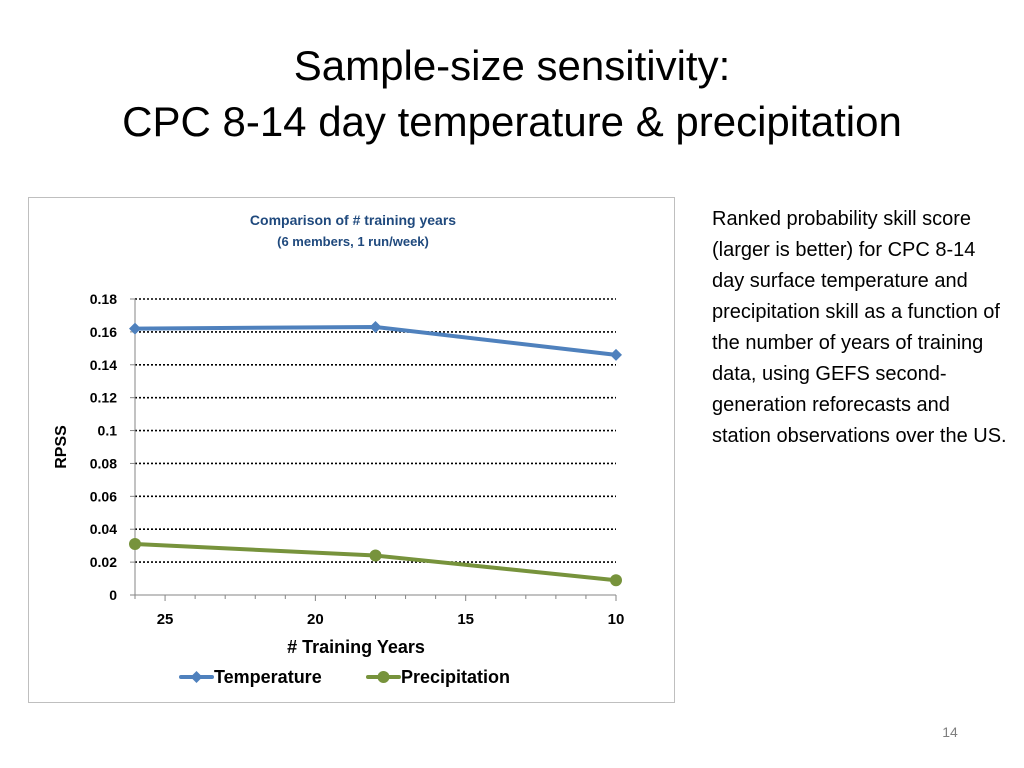 Image resolution: width=1024 pixels, height=768 pixels. Describe the element at coordinates (353, 241) in the screenshot. I see `chart-subtitle: (6 members, 1 run/week)` at that location.